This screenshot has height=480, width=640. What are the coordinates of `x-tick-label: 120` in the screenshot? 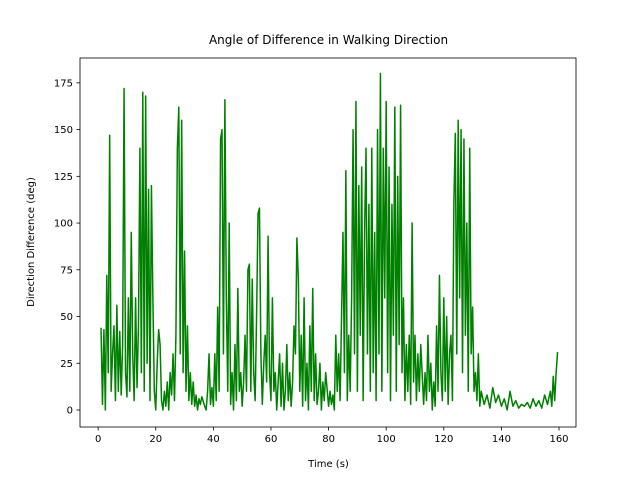 It's located at (443, 439).